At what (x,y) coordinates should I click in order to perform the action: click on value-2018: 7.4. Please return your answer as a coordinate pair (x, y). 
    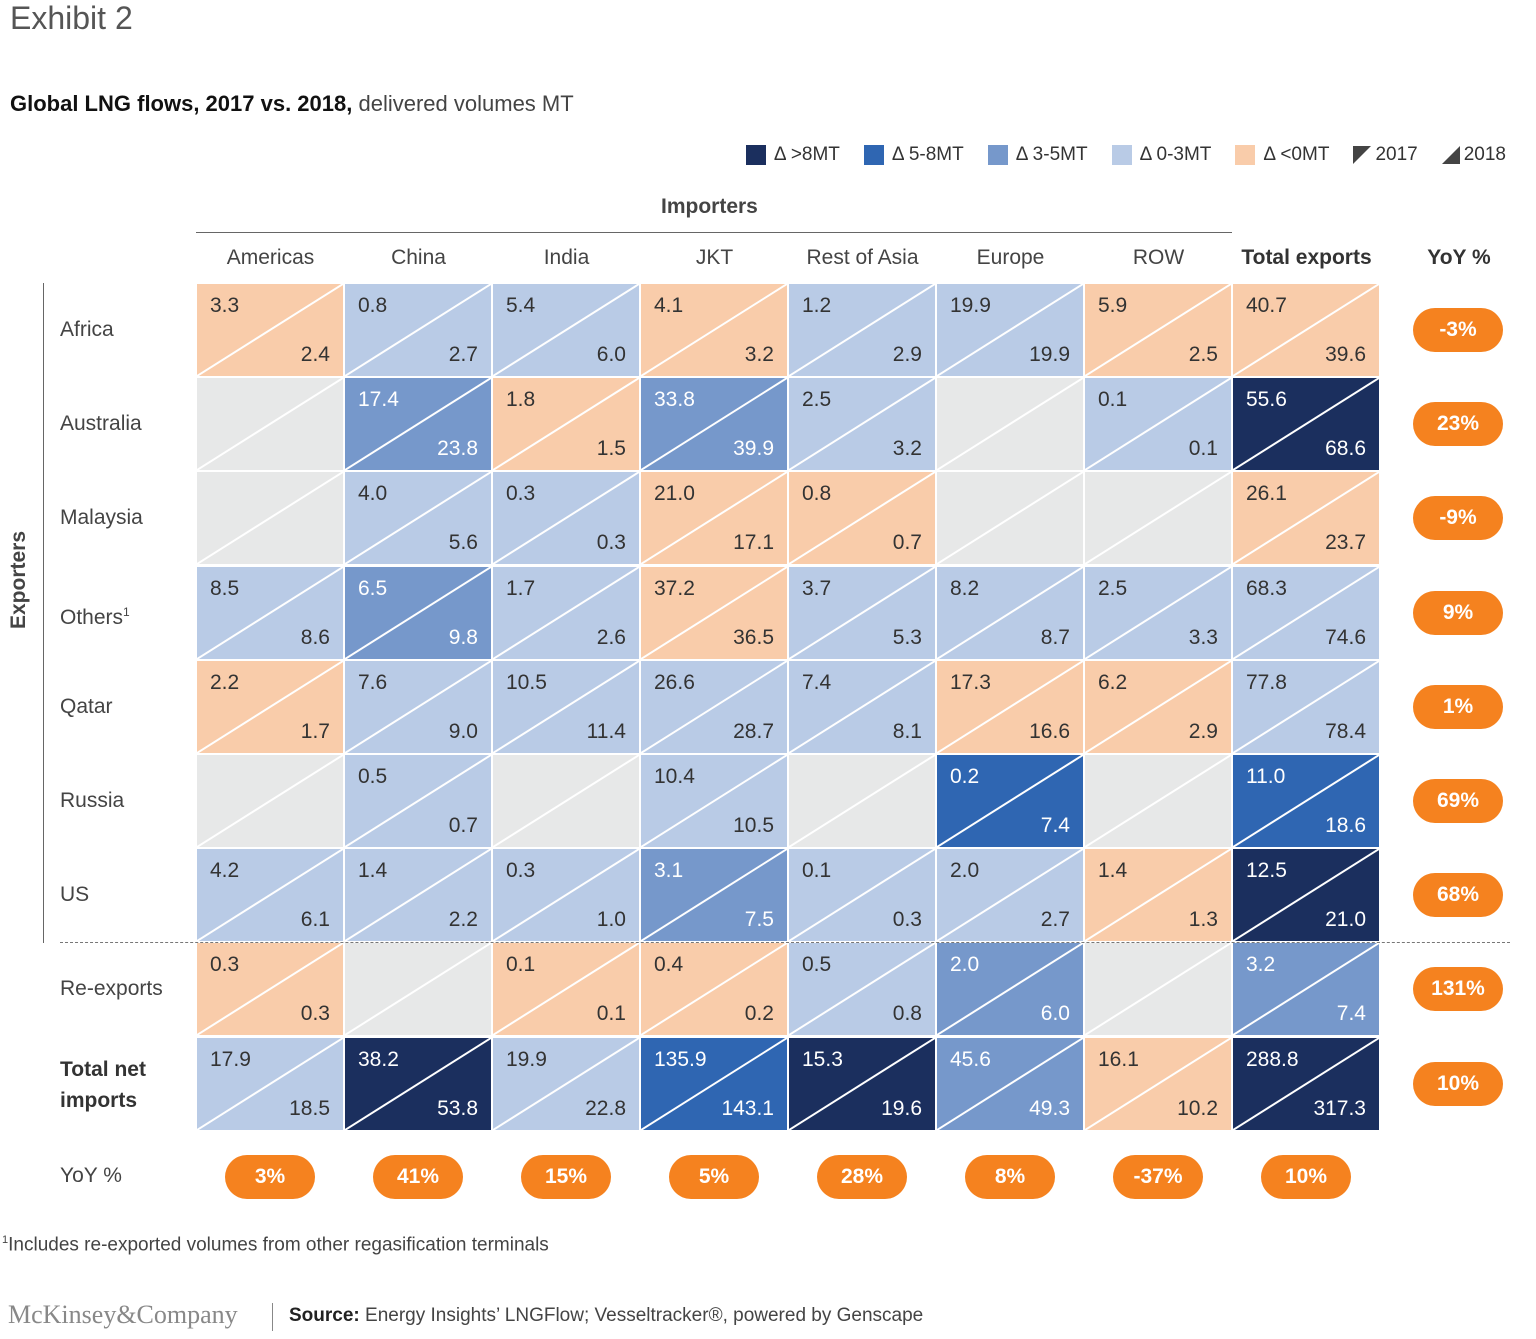
    Looking at the image, I should click on (1055, 825).